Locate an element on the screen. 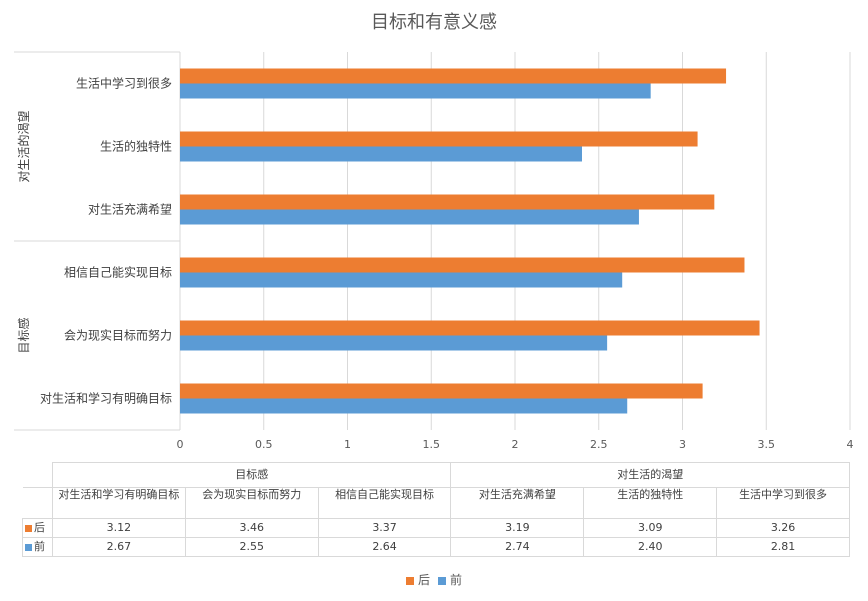 The width and height of the screenshot is (868, 601). group-label: 目标感 is located at coordinates (23, 335).